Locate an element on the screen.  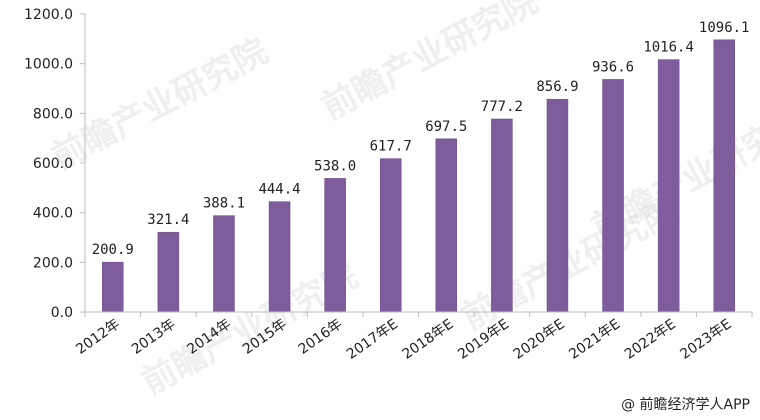
x-tick-label: 2017年E is located at coordinates (372, 339).